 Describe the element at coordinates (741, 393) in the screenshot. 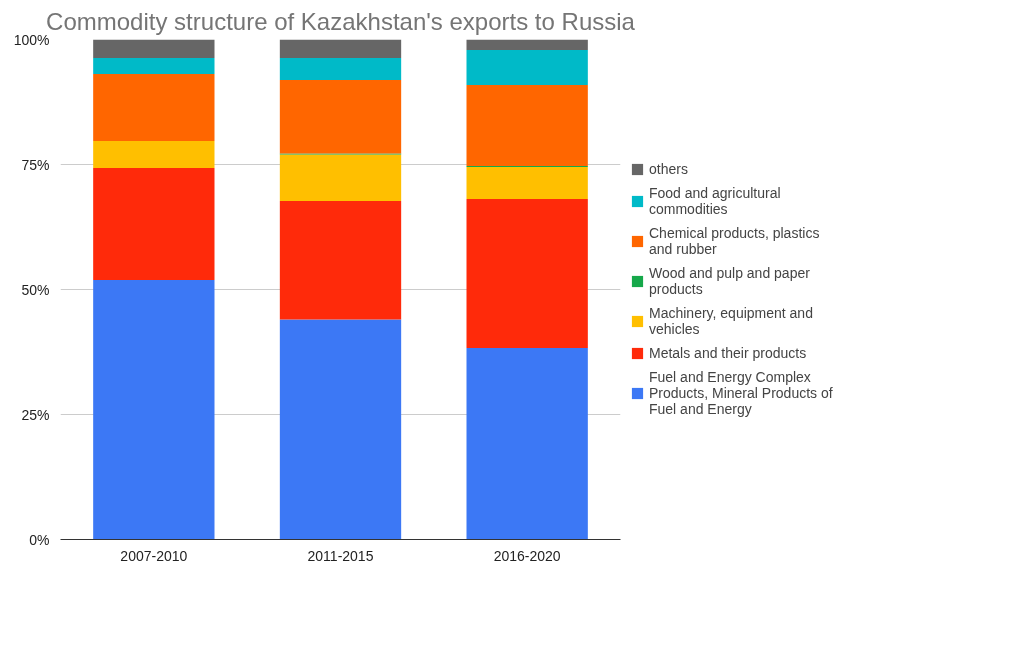

I see `legend-label: Fuel and Energy Complex Products, Mineral Products of Fuel and Energy` at that location.